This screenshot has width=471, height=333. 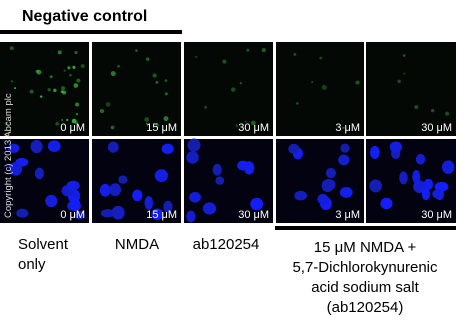 I want to click on copyright: Copyright (c) 2013 Abcam plc, so click(x=8, y=155).